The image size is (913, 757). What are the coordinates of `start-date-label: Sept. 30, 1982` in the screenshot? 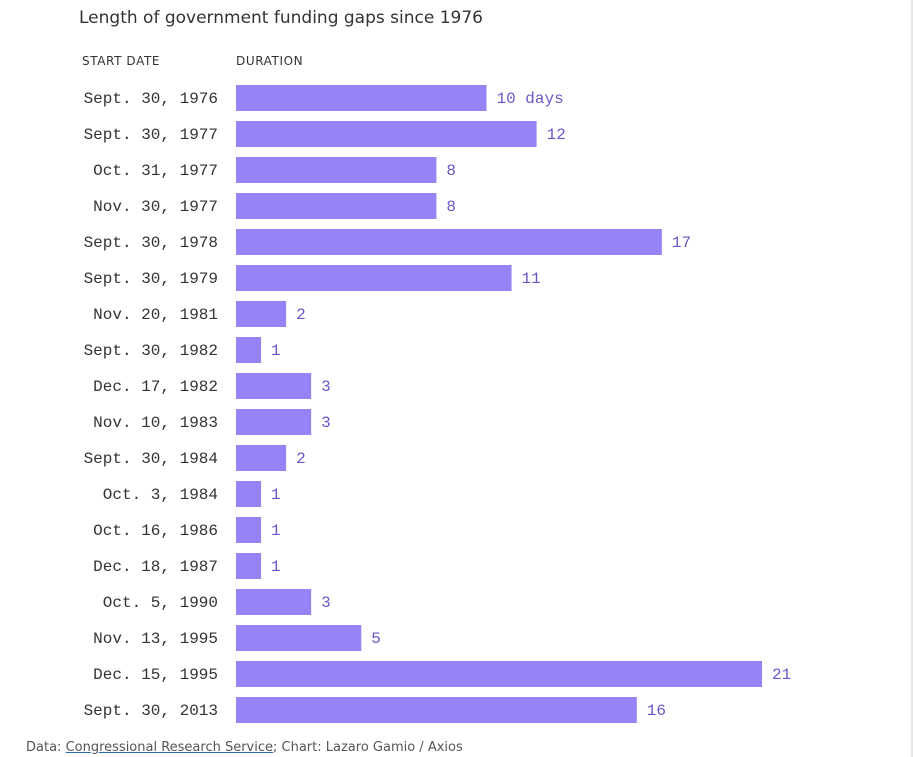 It's located at (151, 351).